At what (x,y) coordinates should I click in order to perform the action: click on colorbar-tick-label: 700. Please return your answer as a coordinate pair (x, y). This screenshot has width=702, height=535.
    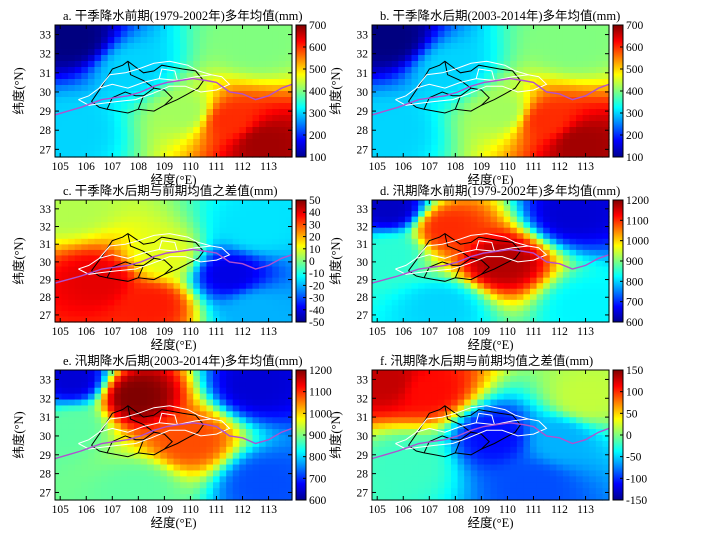
    Looking at the image, I should click on (318, 26).